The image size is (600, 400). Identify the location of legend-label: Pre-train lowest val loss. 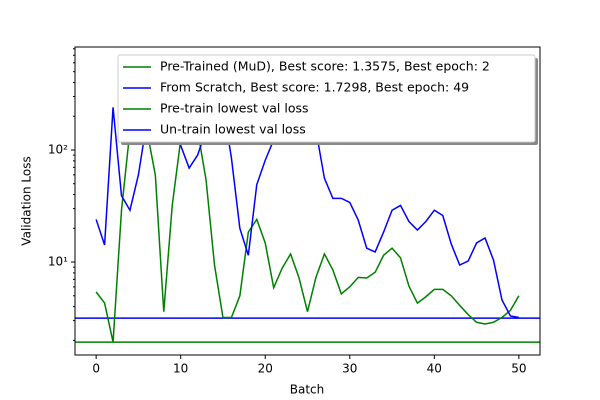
(234, 108).